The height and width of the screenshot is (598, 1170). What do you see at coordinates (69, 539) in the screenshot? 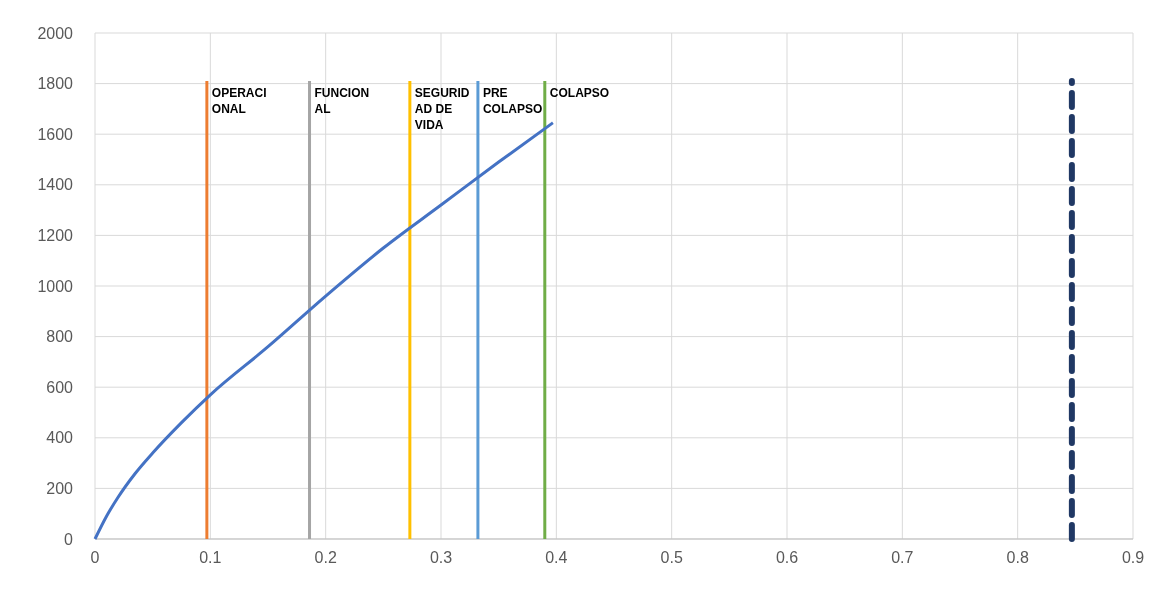
I see `y-tick-label: 0` at bounding box center [69, 539].